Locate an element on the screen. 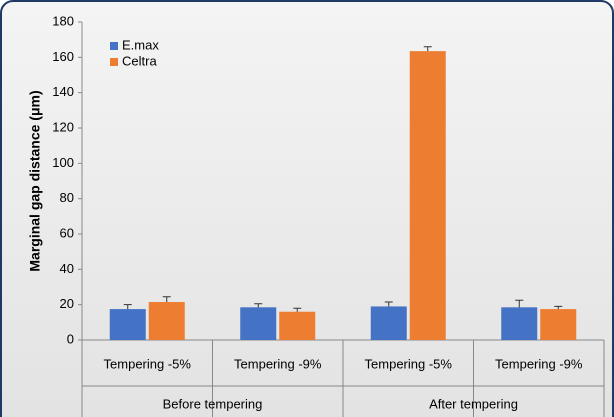  y-tick-label: 100 is located at coordinates (63, 162).